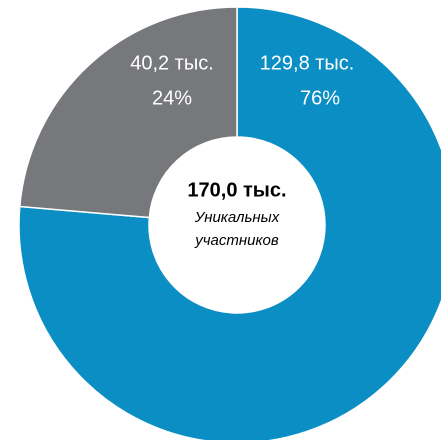 The height and width of the screenshot is (440, 441). I want to click on percent-label: 24%, so click(172, 98).